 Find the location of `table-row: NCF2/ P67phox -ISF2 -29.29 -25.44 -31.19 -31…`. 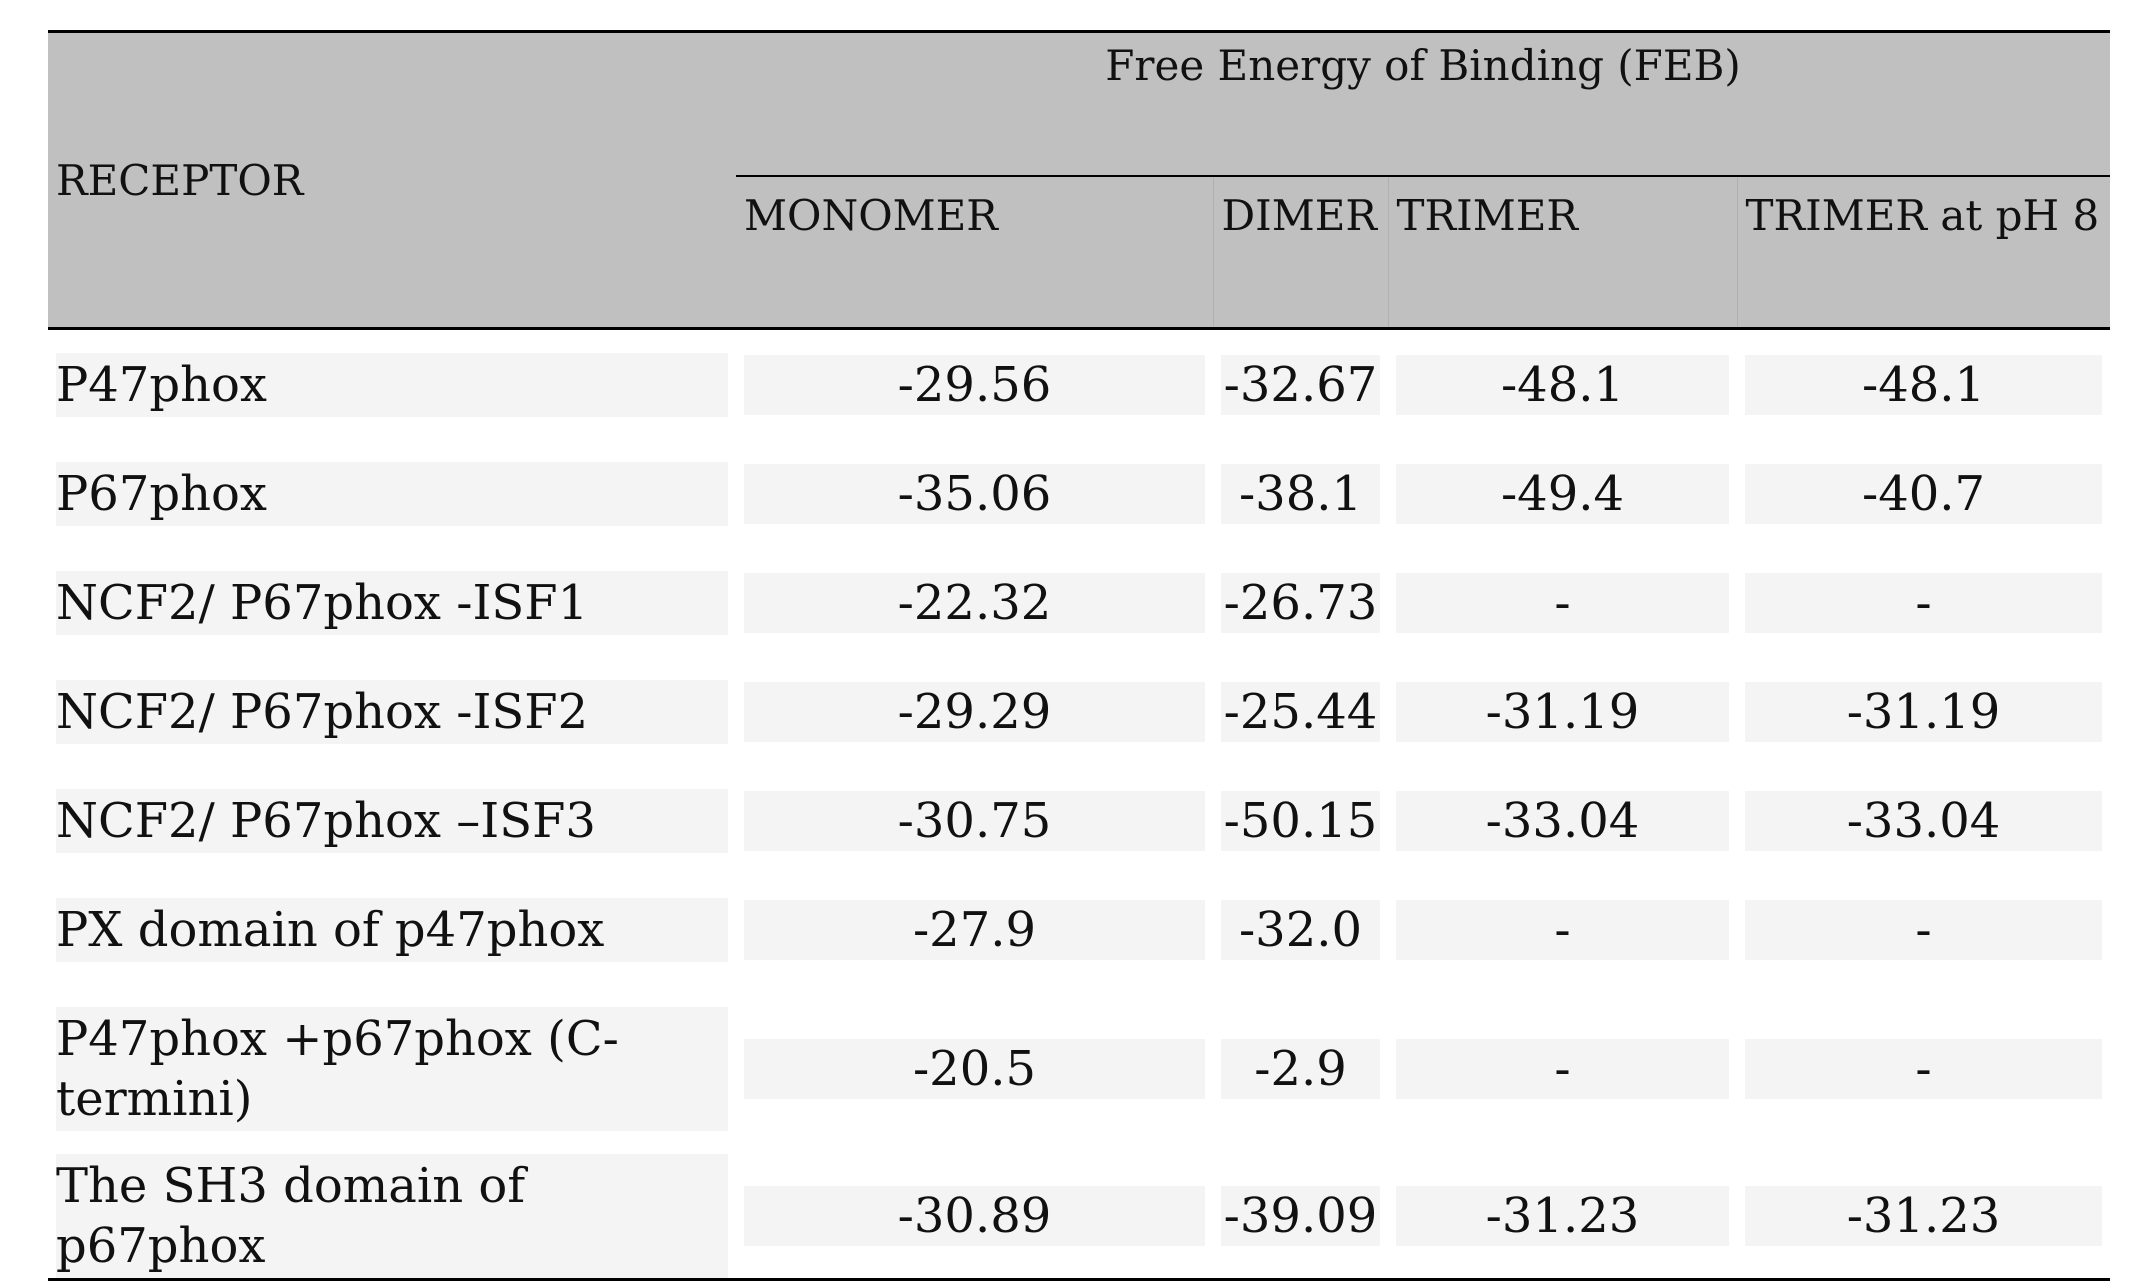

table-row: NCF2/ P67phox -ISF2 -29.29 -25.44 -31.19 -31… is located at coordinates (1079, 711).